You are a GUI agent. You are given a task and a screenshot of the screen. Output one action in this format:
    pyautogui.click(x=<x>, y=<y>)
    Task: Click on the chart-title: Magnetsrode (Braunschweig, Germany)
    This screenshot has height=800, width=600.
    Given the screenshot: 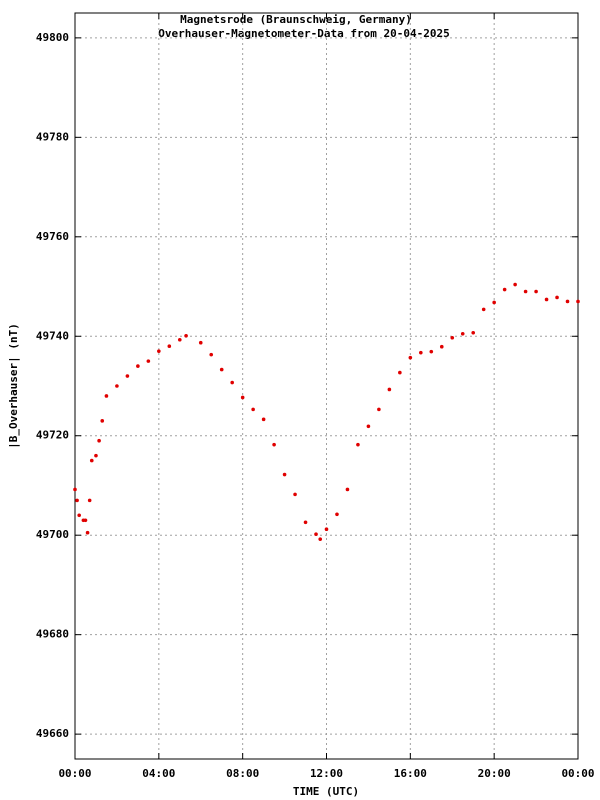 What is the action you would take?
    pyautogui.click(x=296, y=19)
    